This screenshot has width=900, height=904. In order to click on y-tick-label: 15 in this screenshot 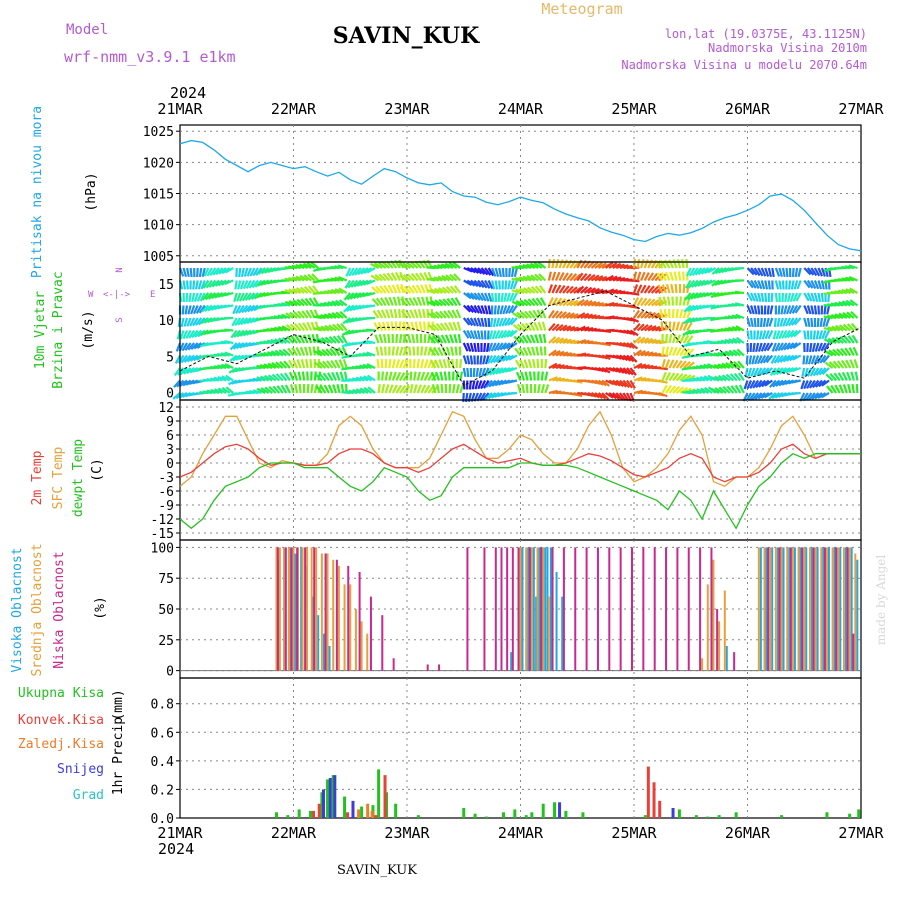, I will do `click(166, 285)`.